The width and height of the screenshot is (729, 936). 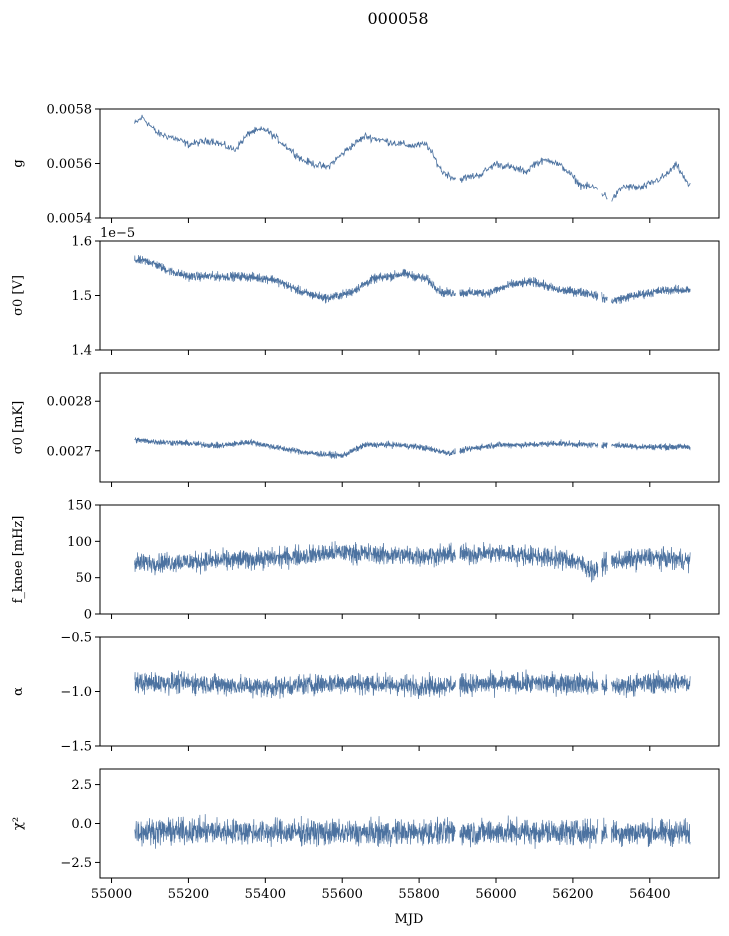 I want to click on y-tick-label: 0.0056, so click(x=70, y=164).